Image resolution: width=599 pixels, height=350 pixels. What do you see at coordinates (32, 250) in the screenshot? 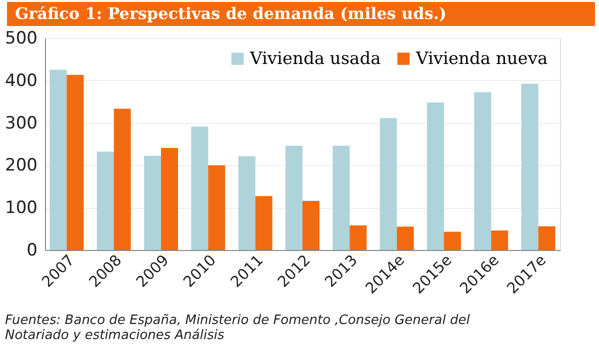
I see `y-tick-label: 0` at bounding box center [32, 250].